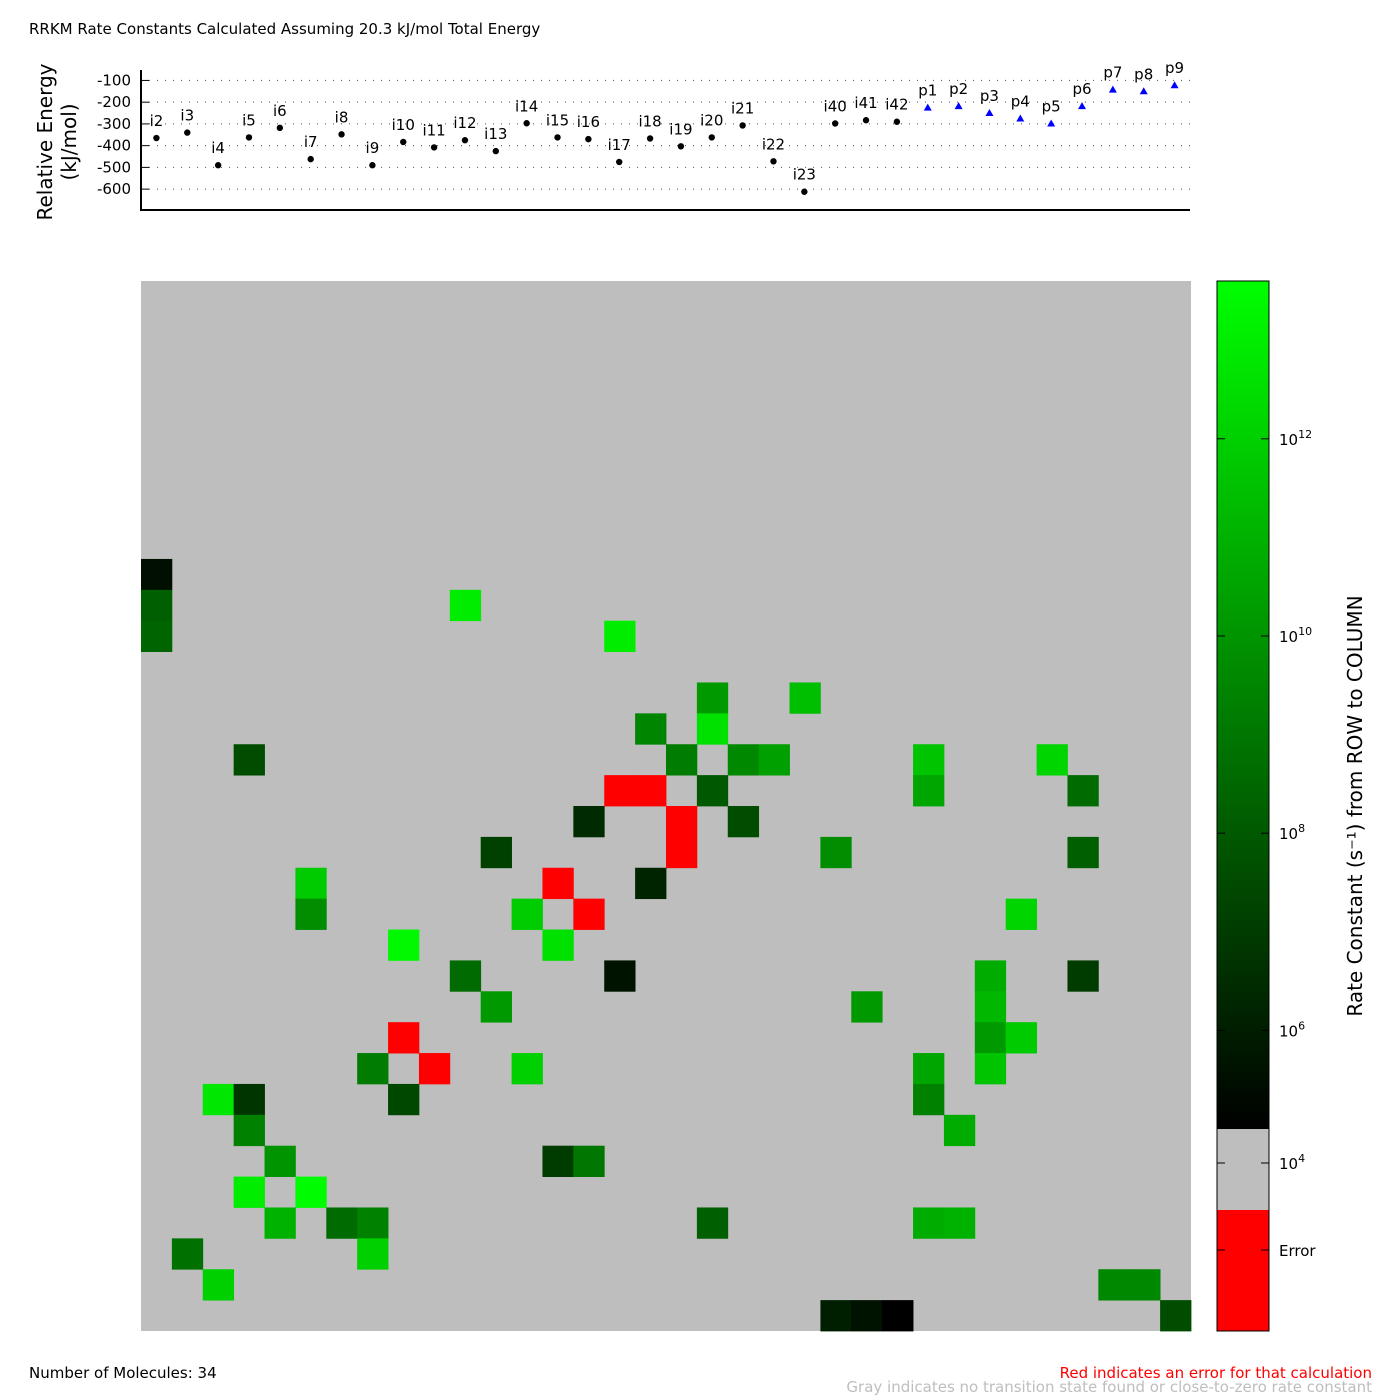 The height and width of the screenshot is (1400, 1400). Describe the element at coordinates (927, 96) in the screenshot. I see `energy-point-p1: p1` at that location.